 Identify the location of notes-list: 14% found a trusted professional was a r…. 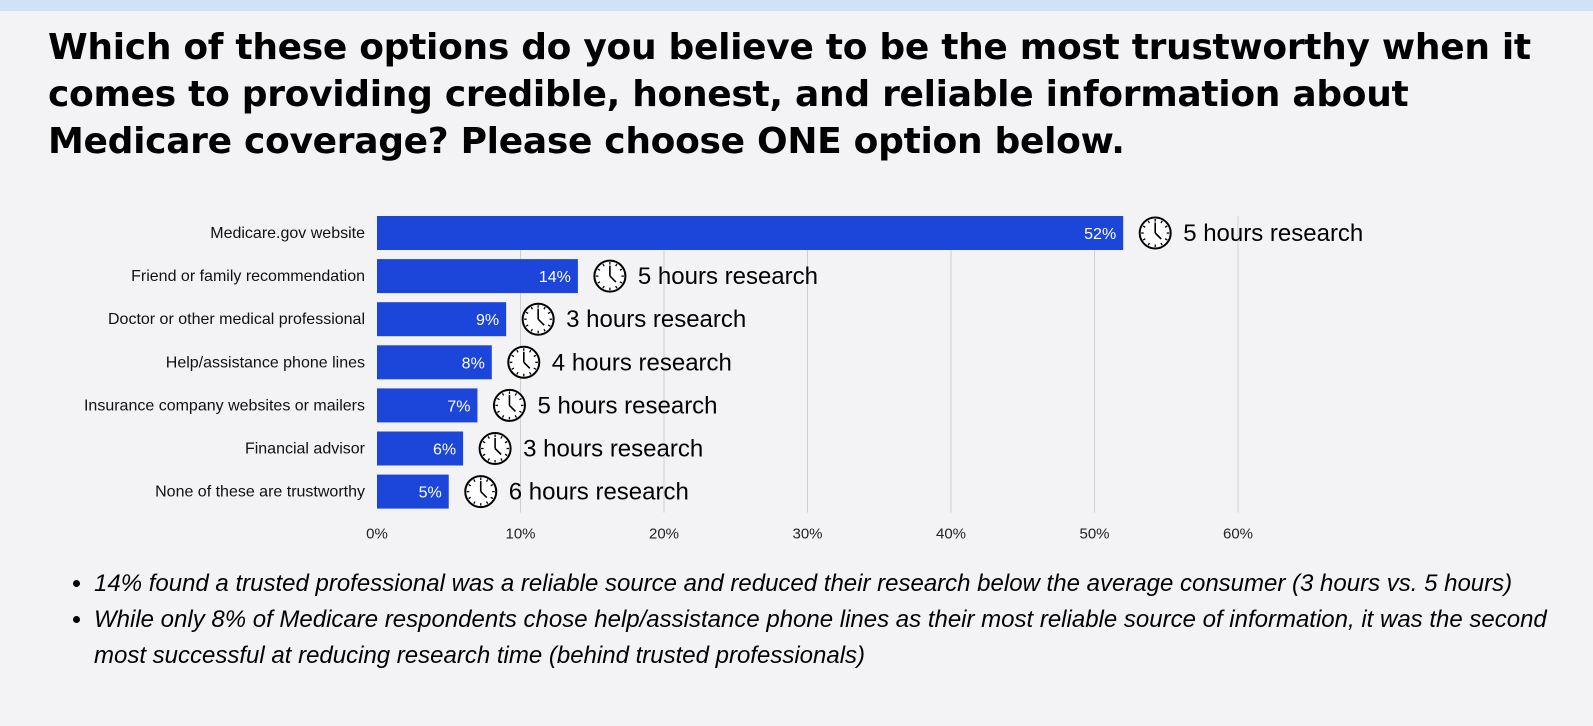
(812, 620).